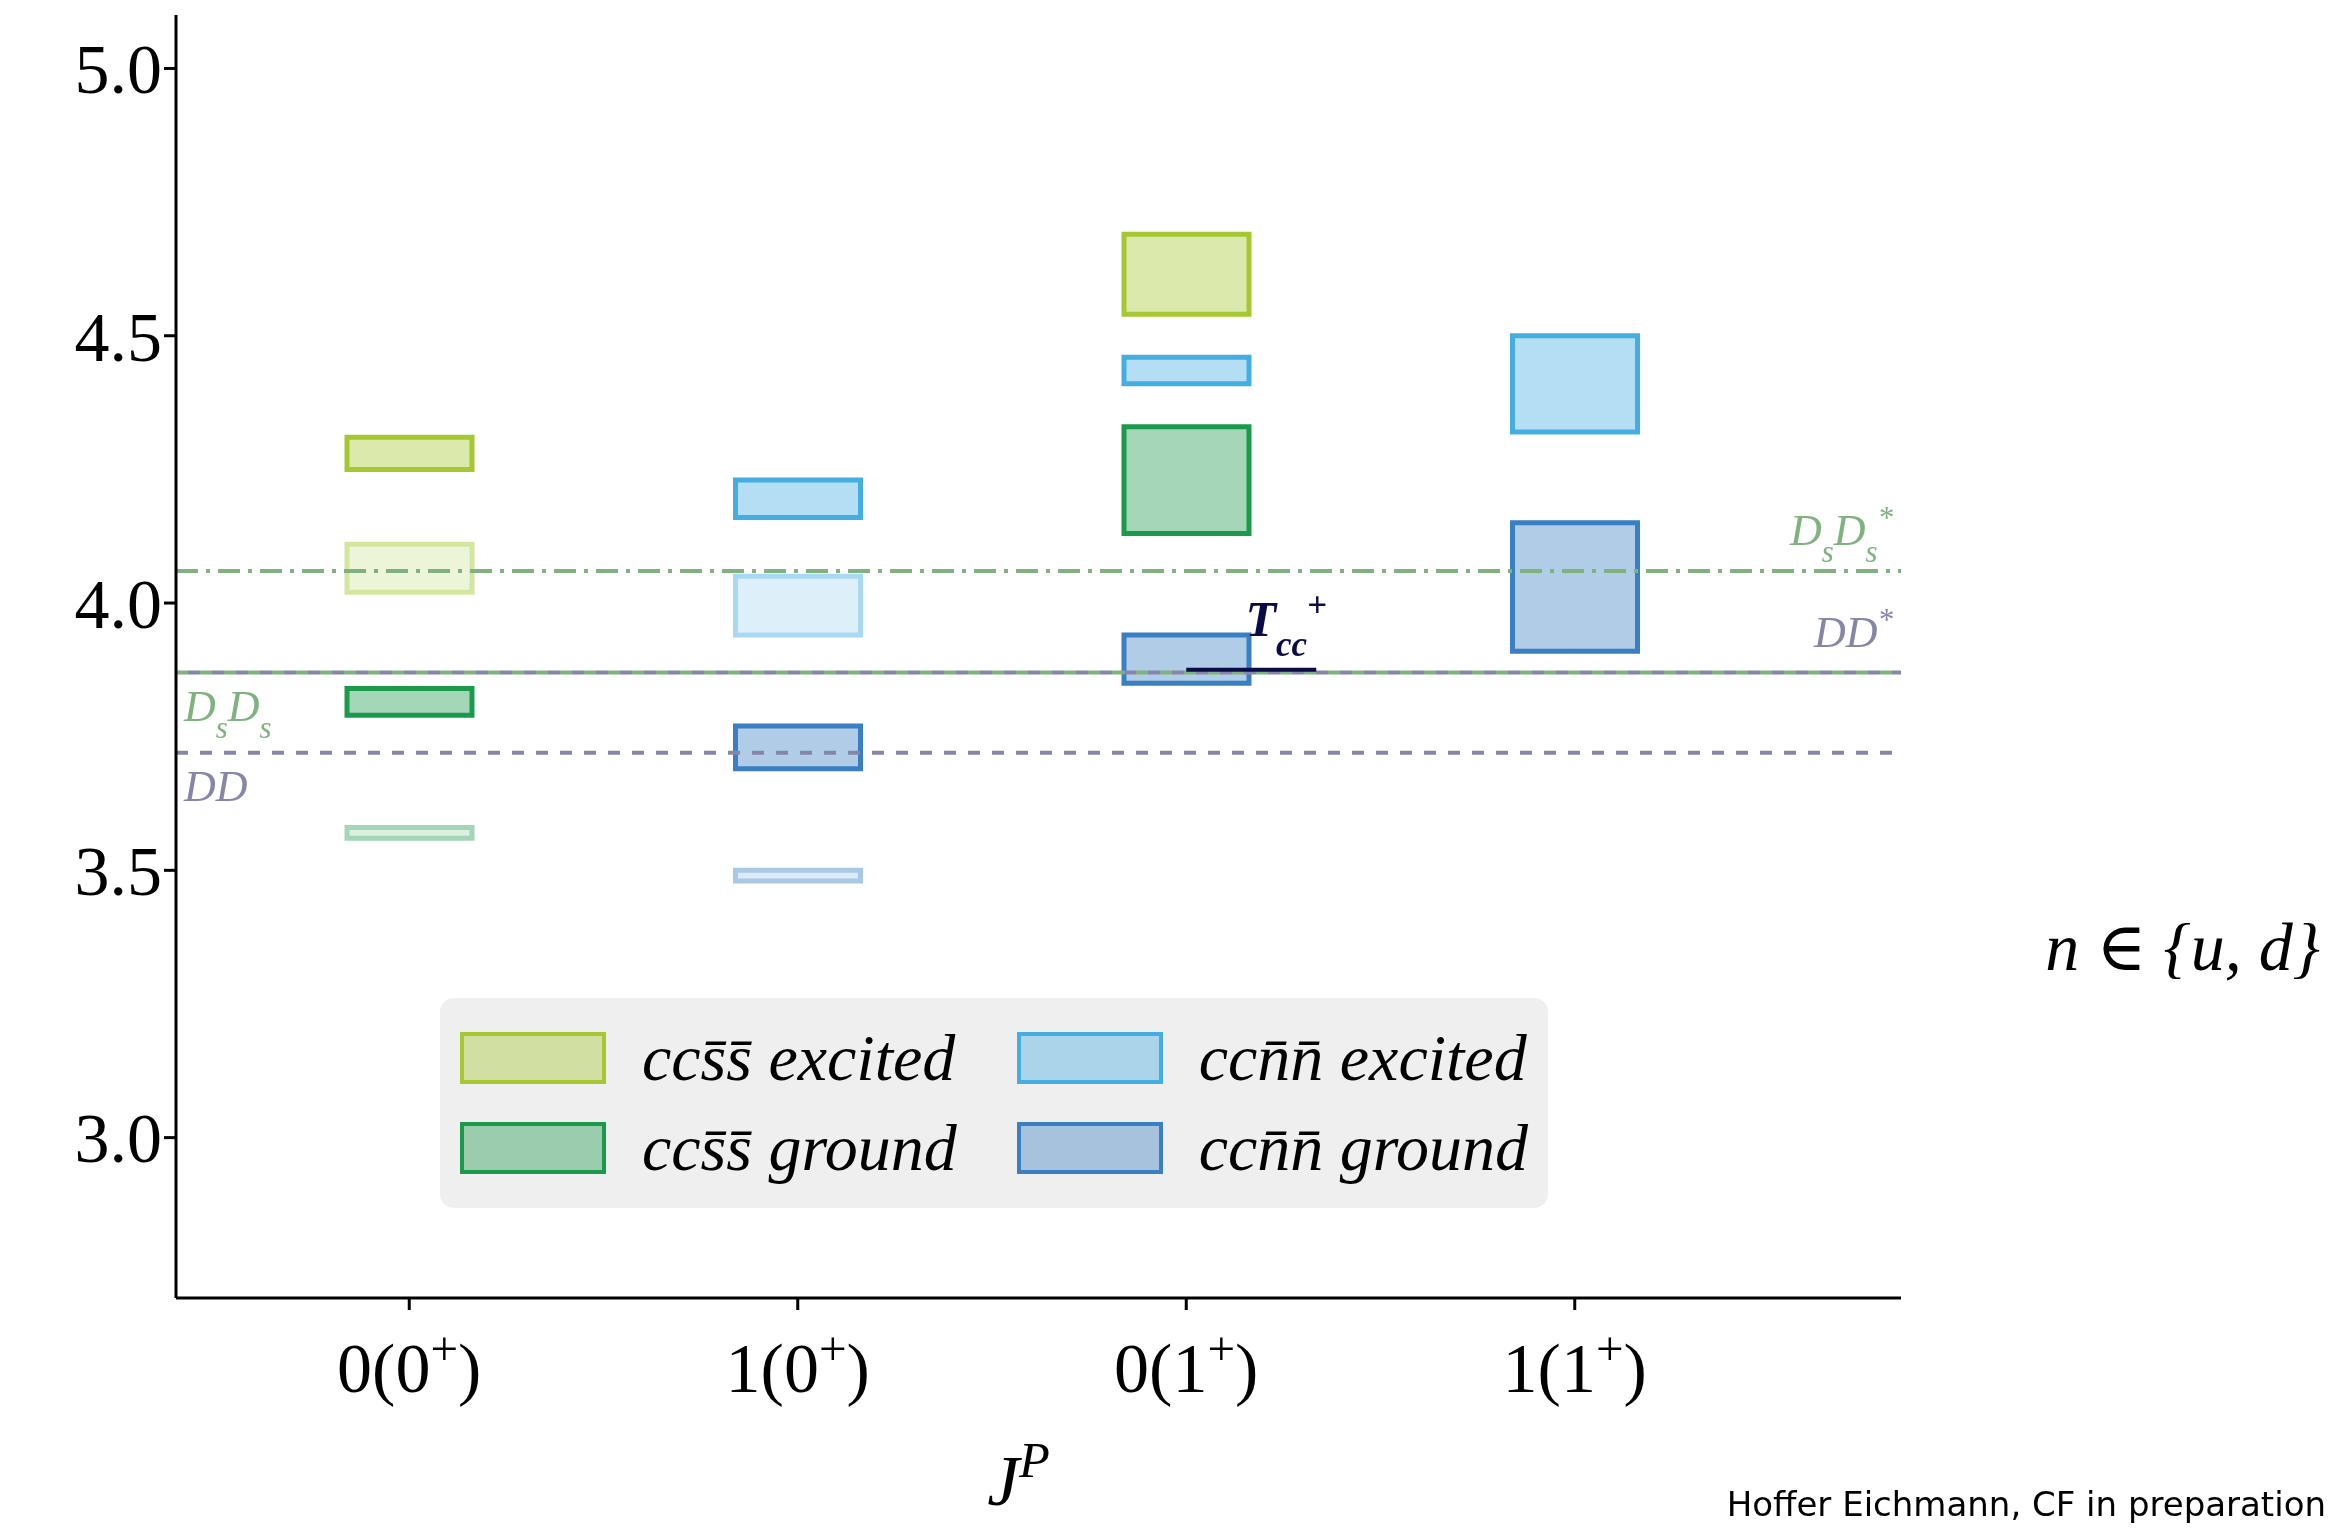 This screenshot has width=2334, height=1529. I want to click on x-tick-label: 0(0$^{+}$), so click(409, 1363).